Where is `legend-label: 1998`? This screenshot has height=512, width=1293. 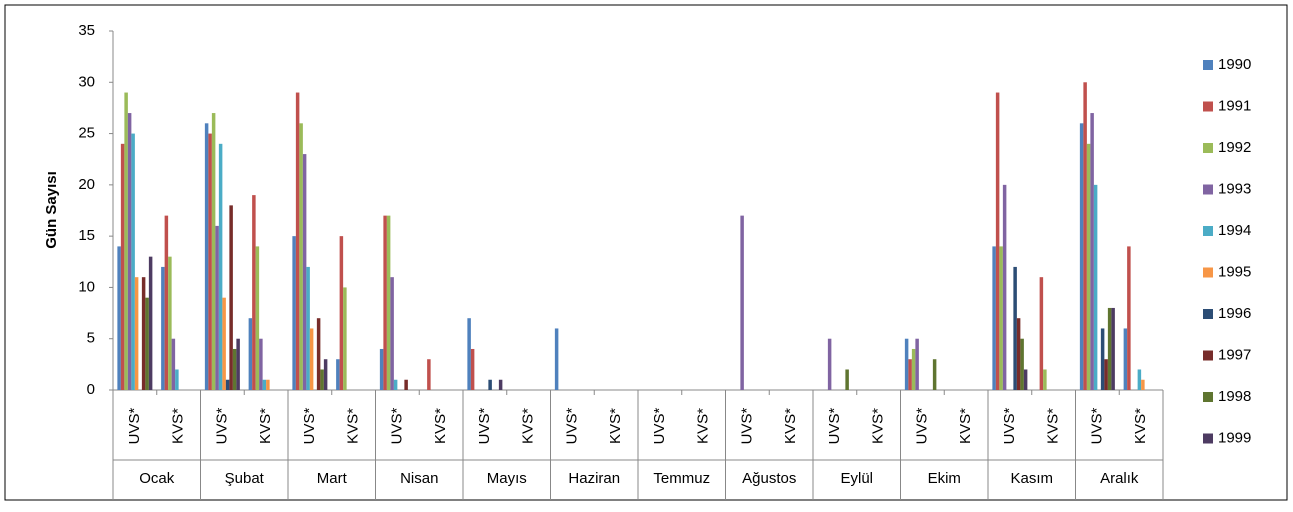 legend-label: 1998 is located at coordinates (1234, 396).